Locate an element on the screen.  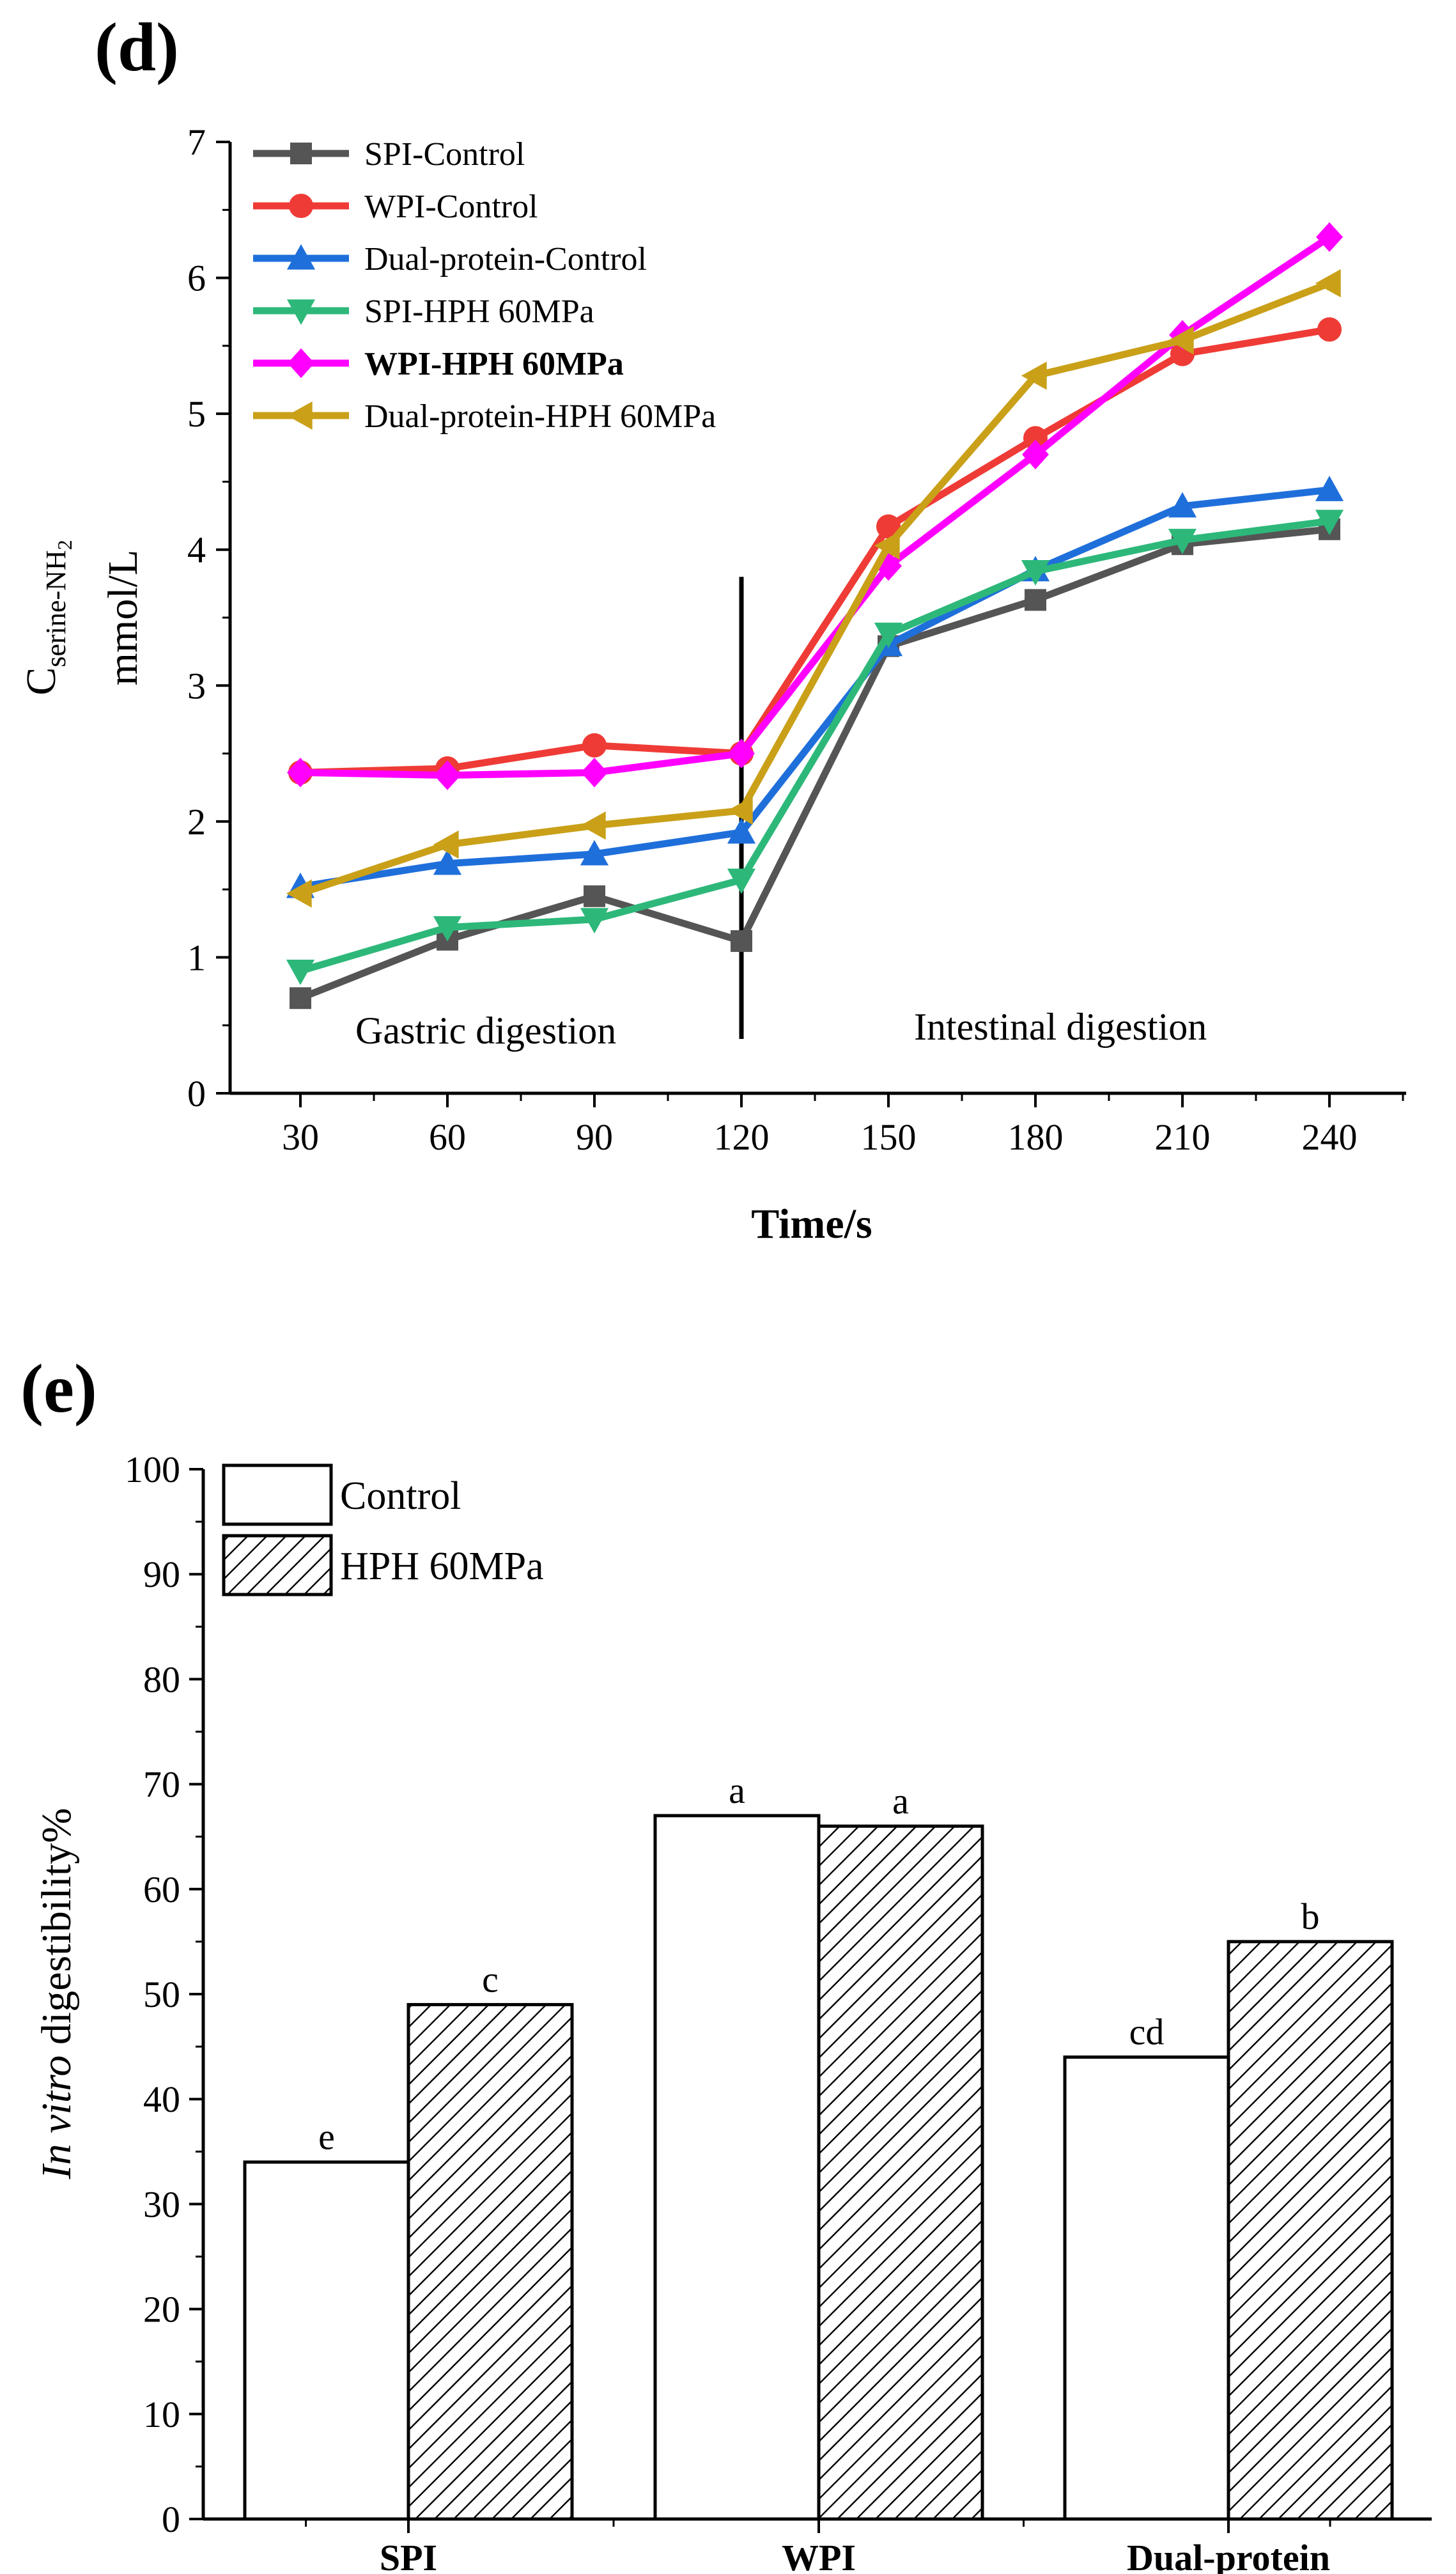
d-legend-label: WPI-HPH 60MPa is located at coordinates (494, 364).